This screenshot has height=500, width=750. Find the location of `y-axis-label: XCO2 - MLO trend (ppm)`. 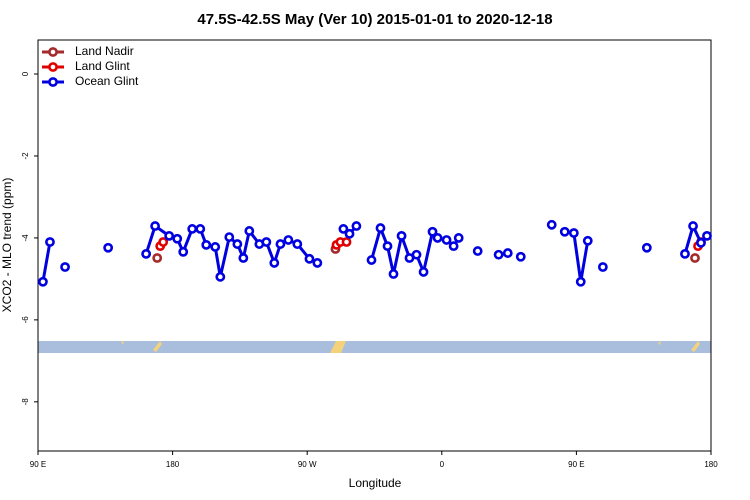

y-axis-label: XCO2 - MLO trend (ppm) is located at coordinates (7, 245).